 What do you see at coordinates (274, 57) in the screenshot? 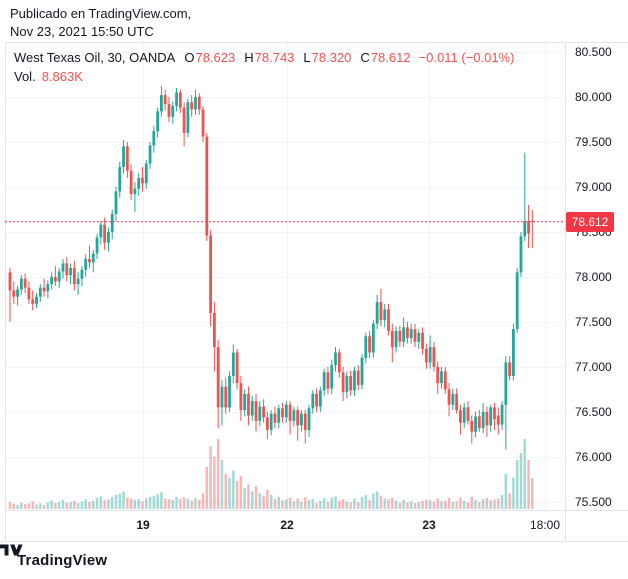
I see `high-value: 78.743` at bounding box center [274, 57].